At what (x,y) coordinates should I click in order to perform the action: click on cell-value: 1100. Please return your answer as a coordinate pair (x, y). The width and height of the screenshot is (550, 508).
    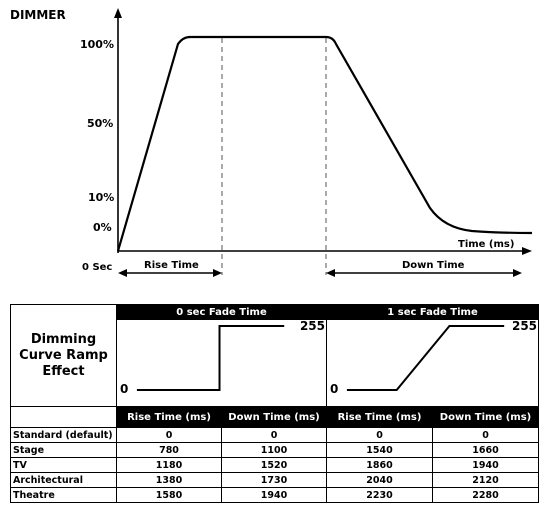
    Looking at the image, I should click on (274, 450).